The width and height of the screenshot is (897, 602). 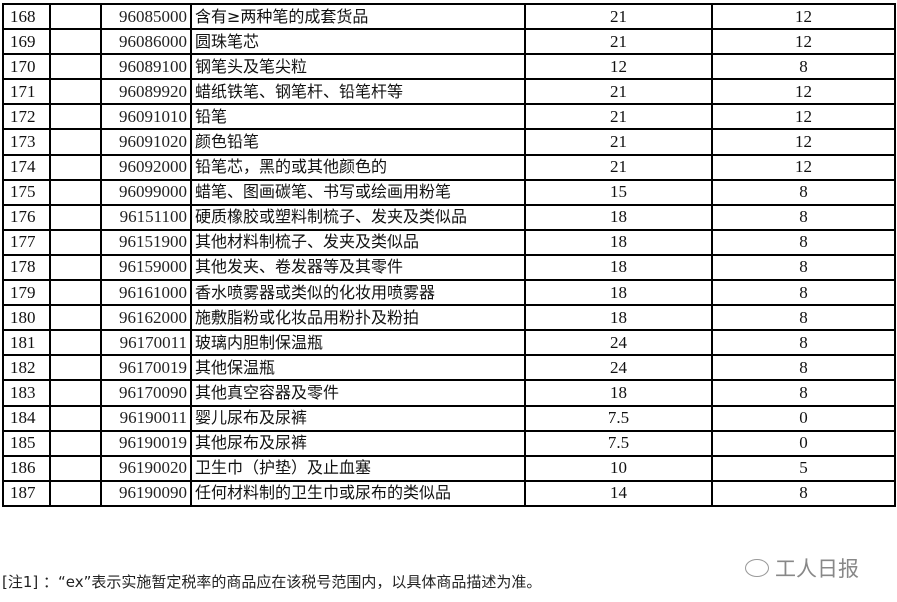 I want to click on cell-code: 96159000, so click(x=146, y=267).